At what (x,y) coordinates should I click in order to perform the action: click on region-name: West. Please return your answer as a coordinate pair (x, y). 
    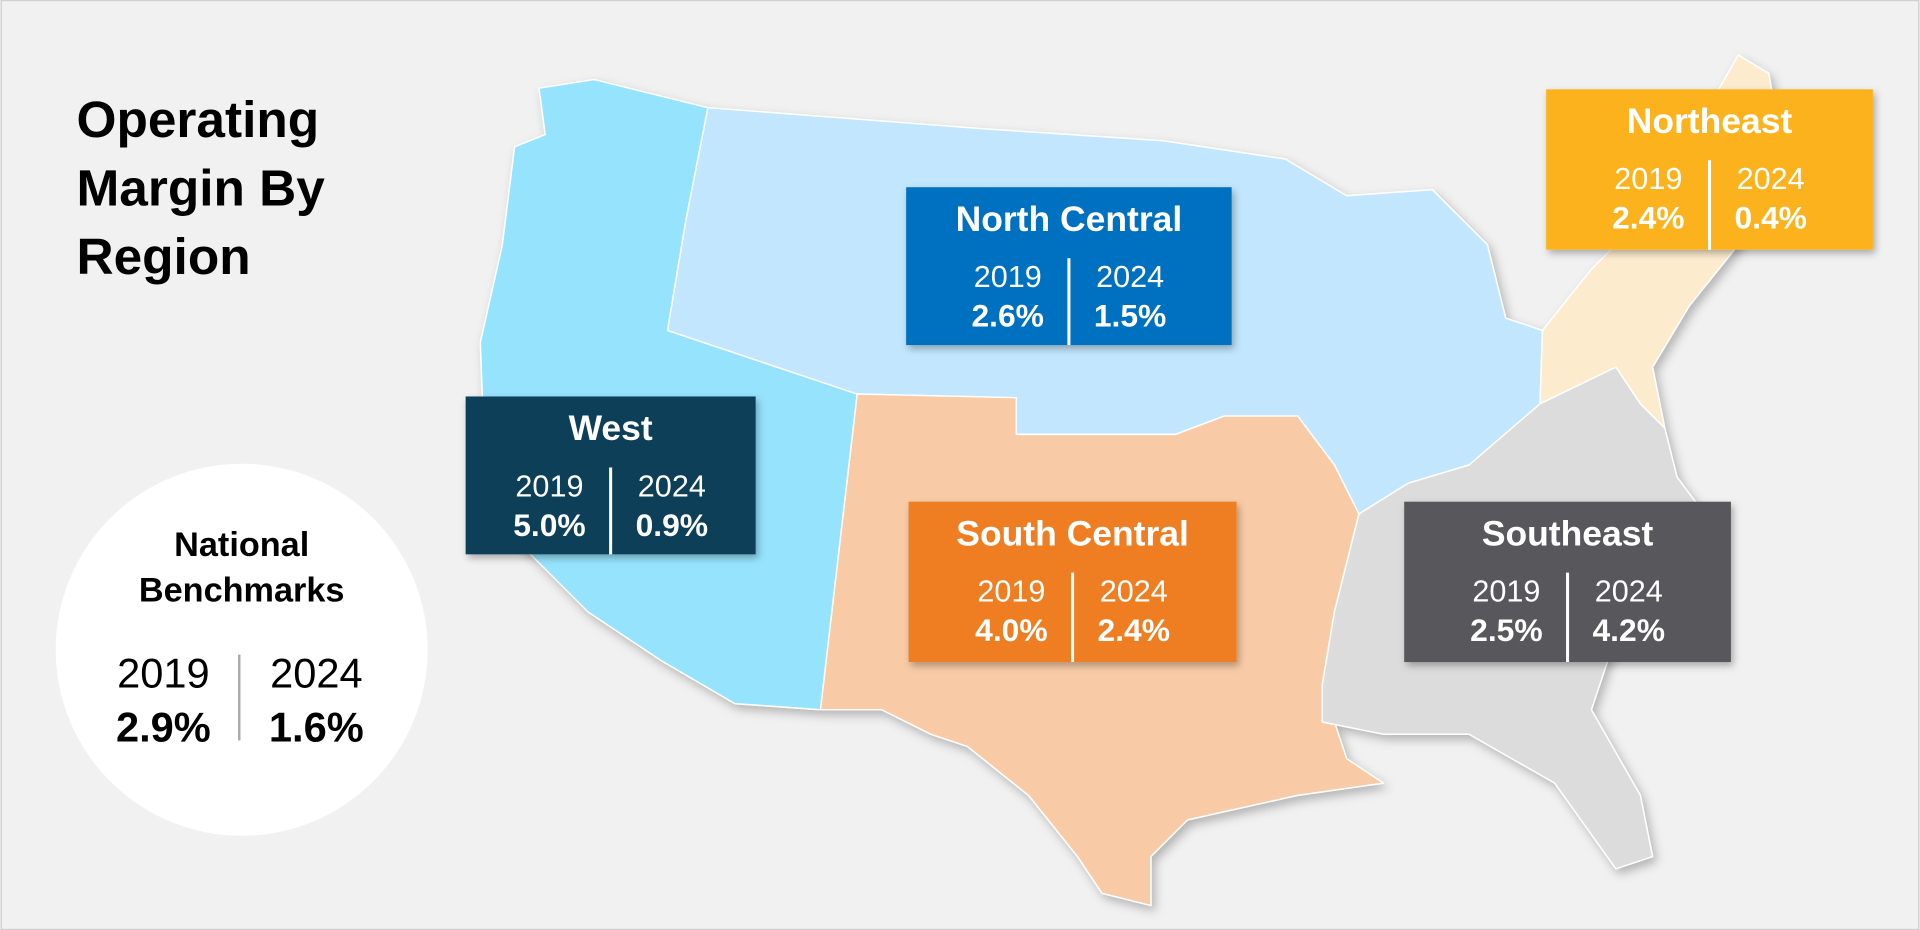
    Looking at the image, I should click on (611, 428).